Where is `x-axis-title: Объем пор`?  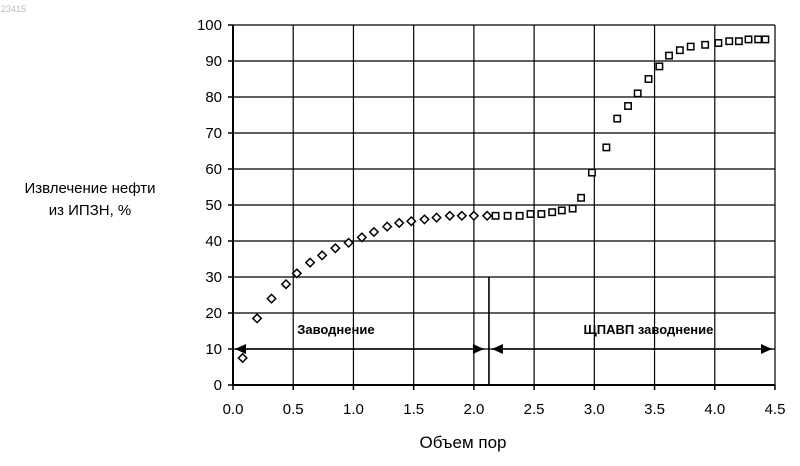
x-axis-title: Объем пор is located at coordinates (462, 442).